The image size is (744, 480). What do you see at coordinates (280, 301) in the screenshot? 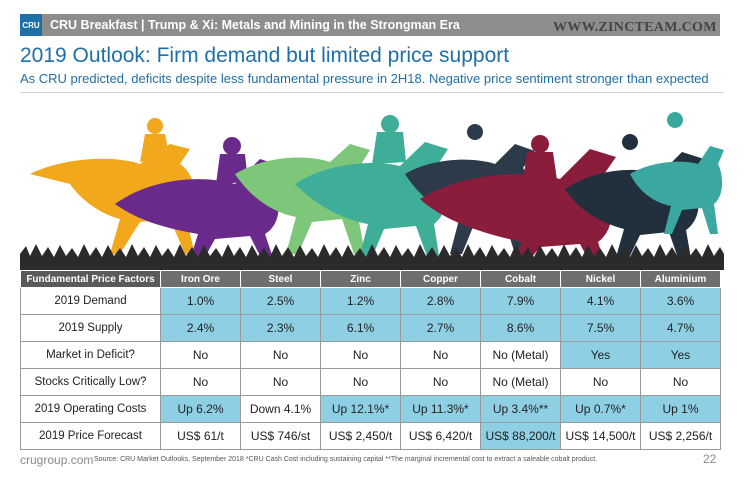
I see `table-cell: 2.5%` at bounding box center [280, 301].